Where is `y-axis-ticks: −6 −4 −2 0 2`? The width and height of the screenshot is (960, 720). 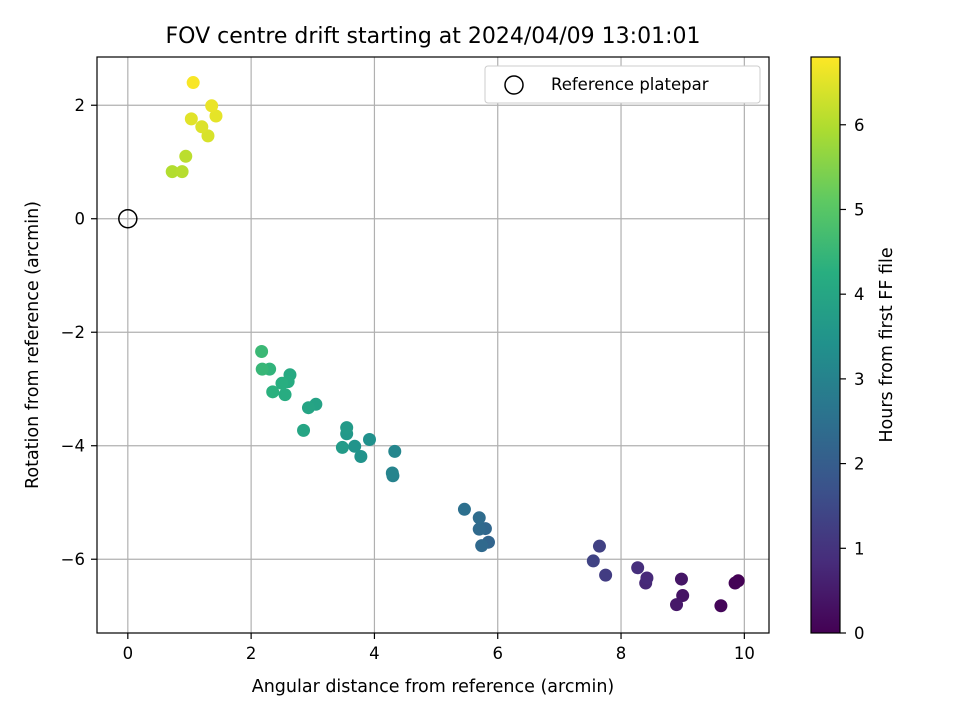
y-axis-ticks: −6 −4 −2 0 2 is located at coordinates (79, 332).